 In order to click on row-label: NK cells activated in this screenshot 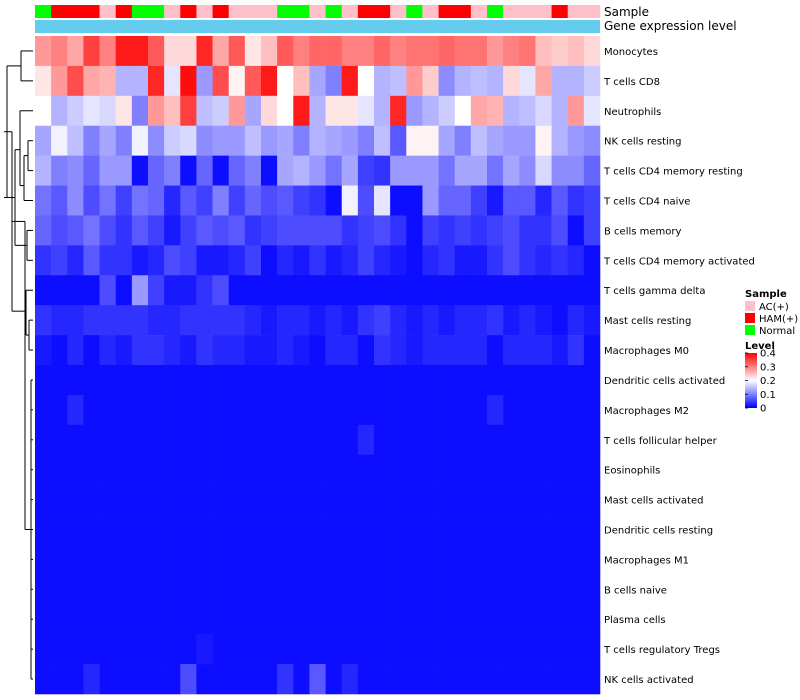, I will do `click(649, 680)`.